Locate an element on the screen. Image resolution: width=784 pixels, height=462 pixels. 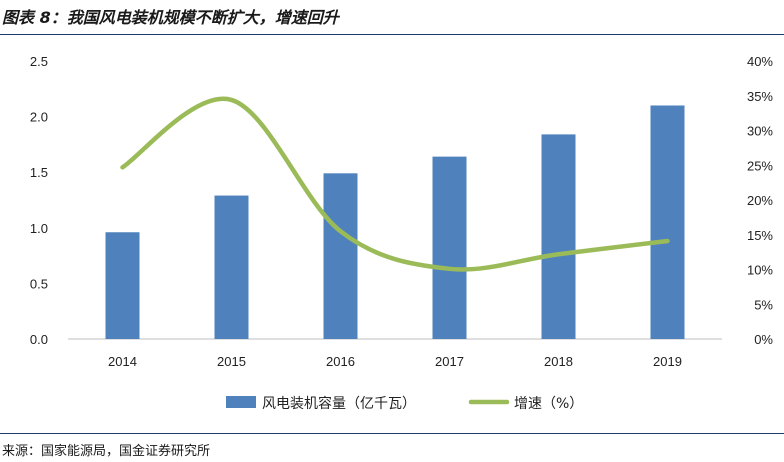
left-tick-label: 2.5 is located at coordinates (39, 61).